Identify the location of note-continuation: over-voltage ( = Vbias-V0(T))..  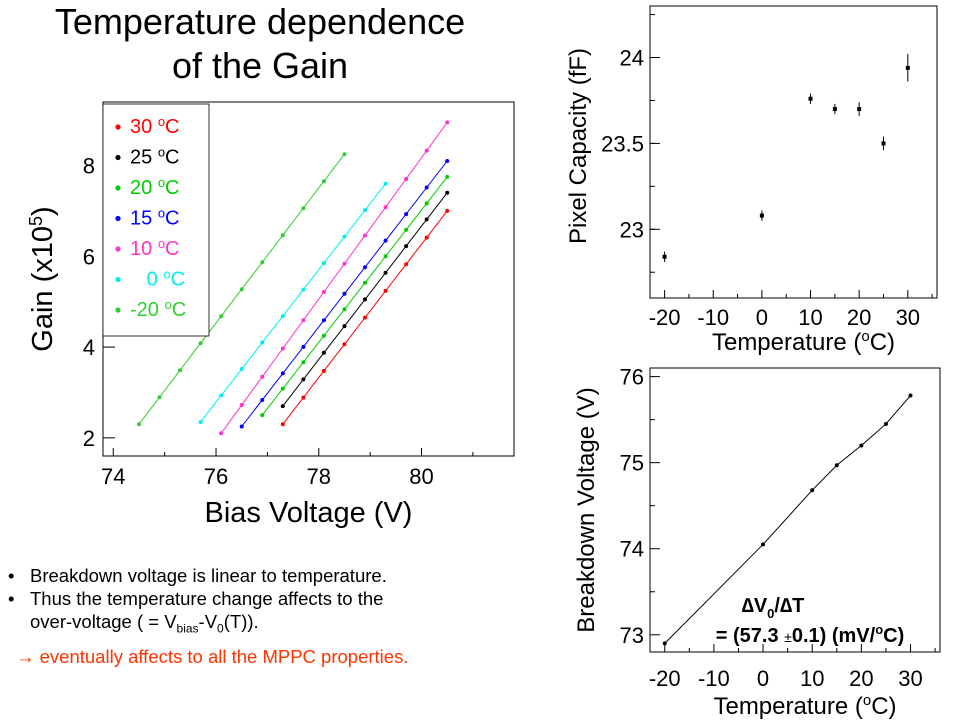
(300, 625).